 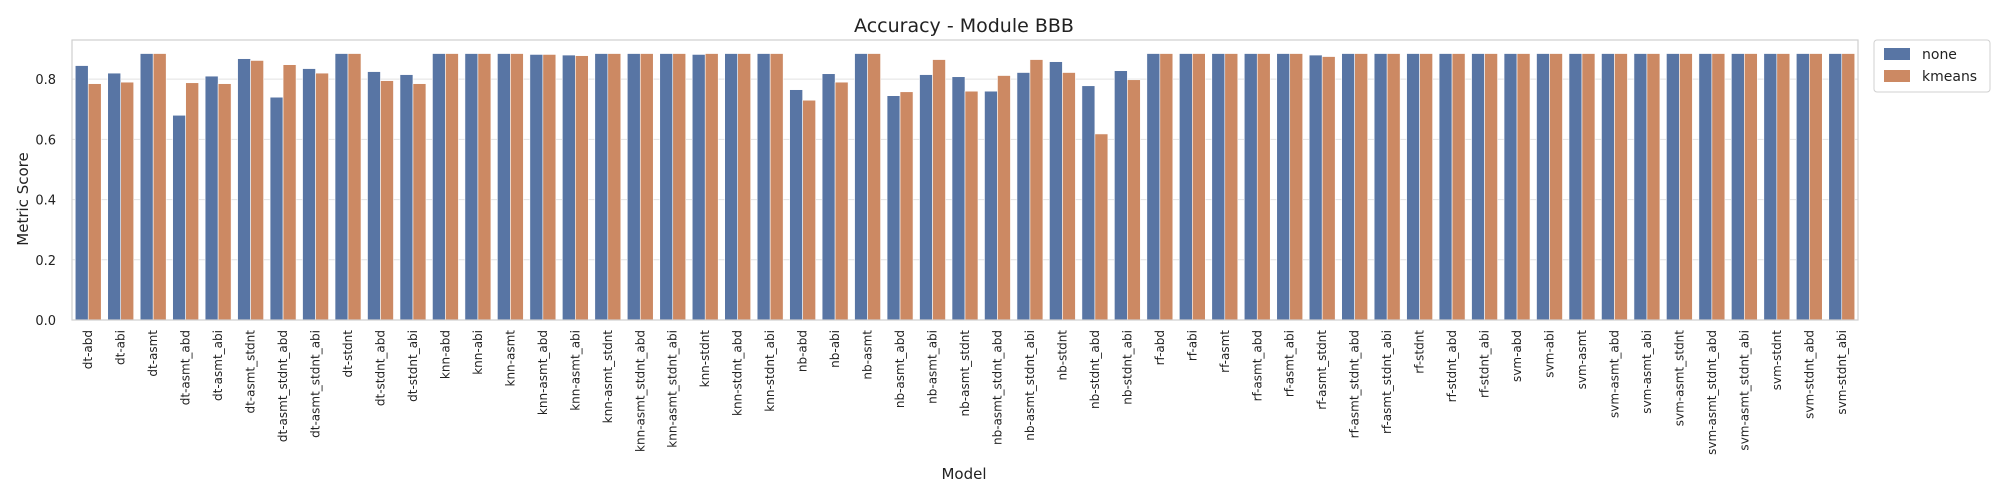 I want to click on bar-none-rf-asmt_stdnt_abd, so click(x=1348, y=187).